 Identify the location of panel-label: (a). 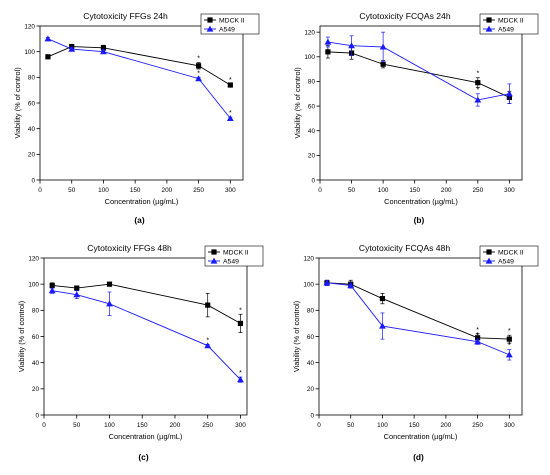
(139, 220).